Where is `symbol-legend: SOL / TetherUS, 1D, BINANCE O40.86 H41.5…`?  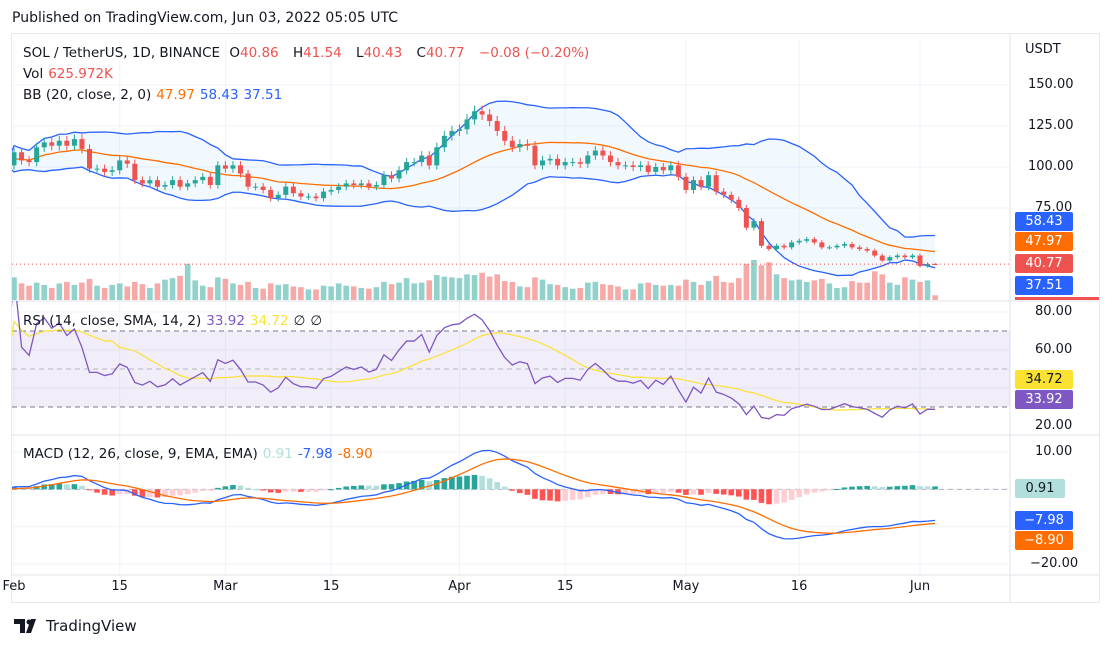
symbol-legend: SOL / TetherUS, 1D, BINANCE O40.86 H41.5… is located at coordinates (308, 53).